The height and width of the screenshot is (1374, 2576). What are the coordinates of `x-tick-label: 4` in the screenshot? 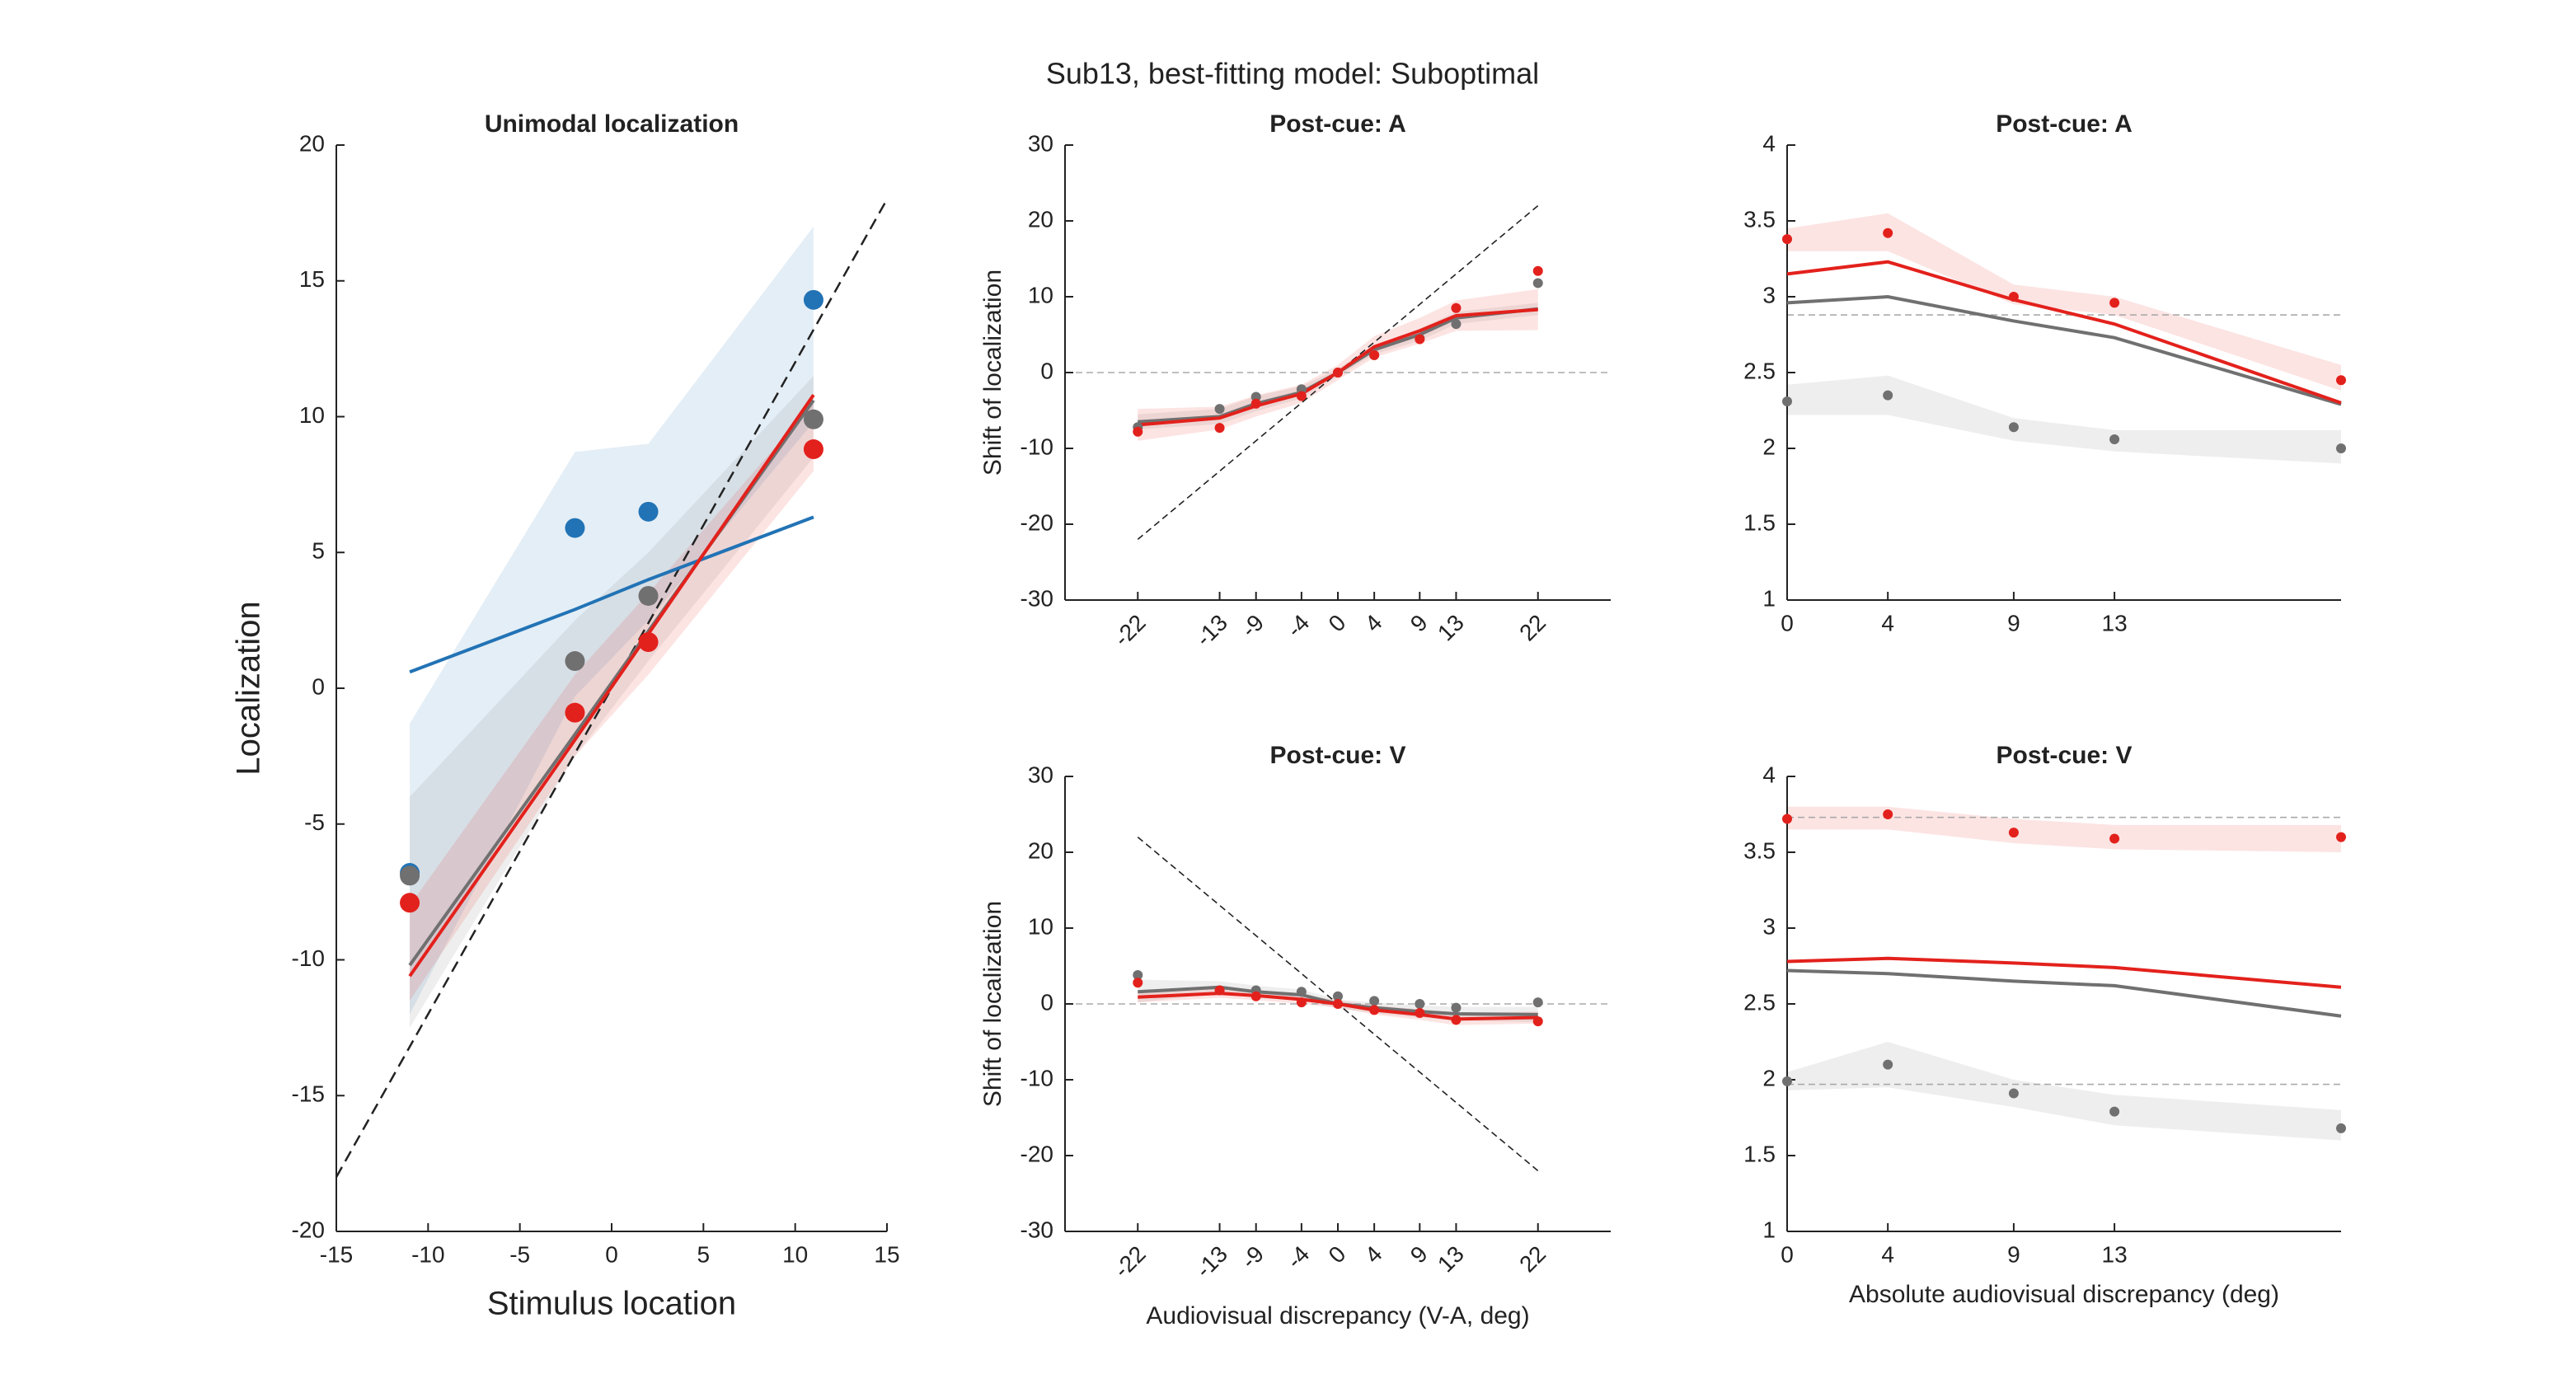 It's located at (1887, 622).